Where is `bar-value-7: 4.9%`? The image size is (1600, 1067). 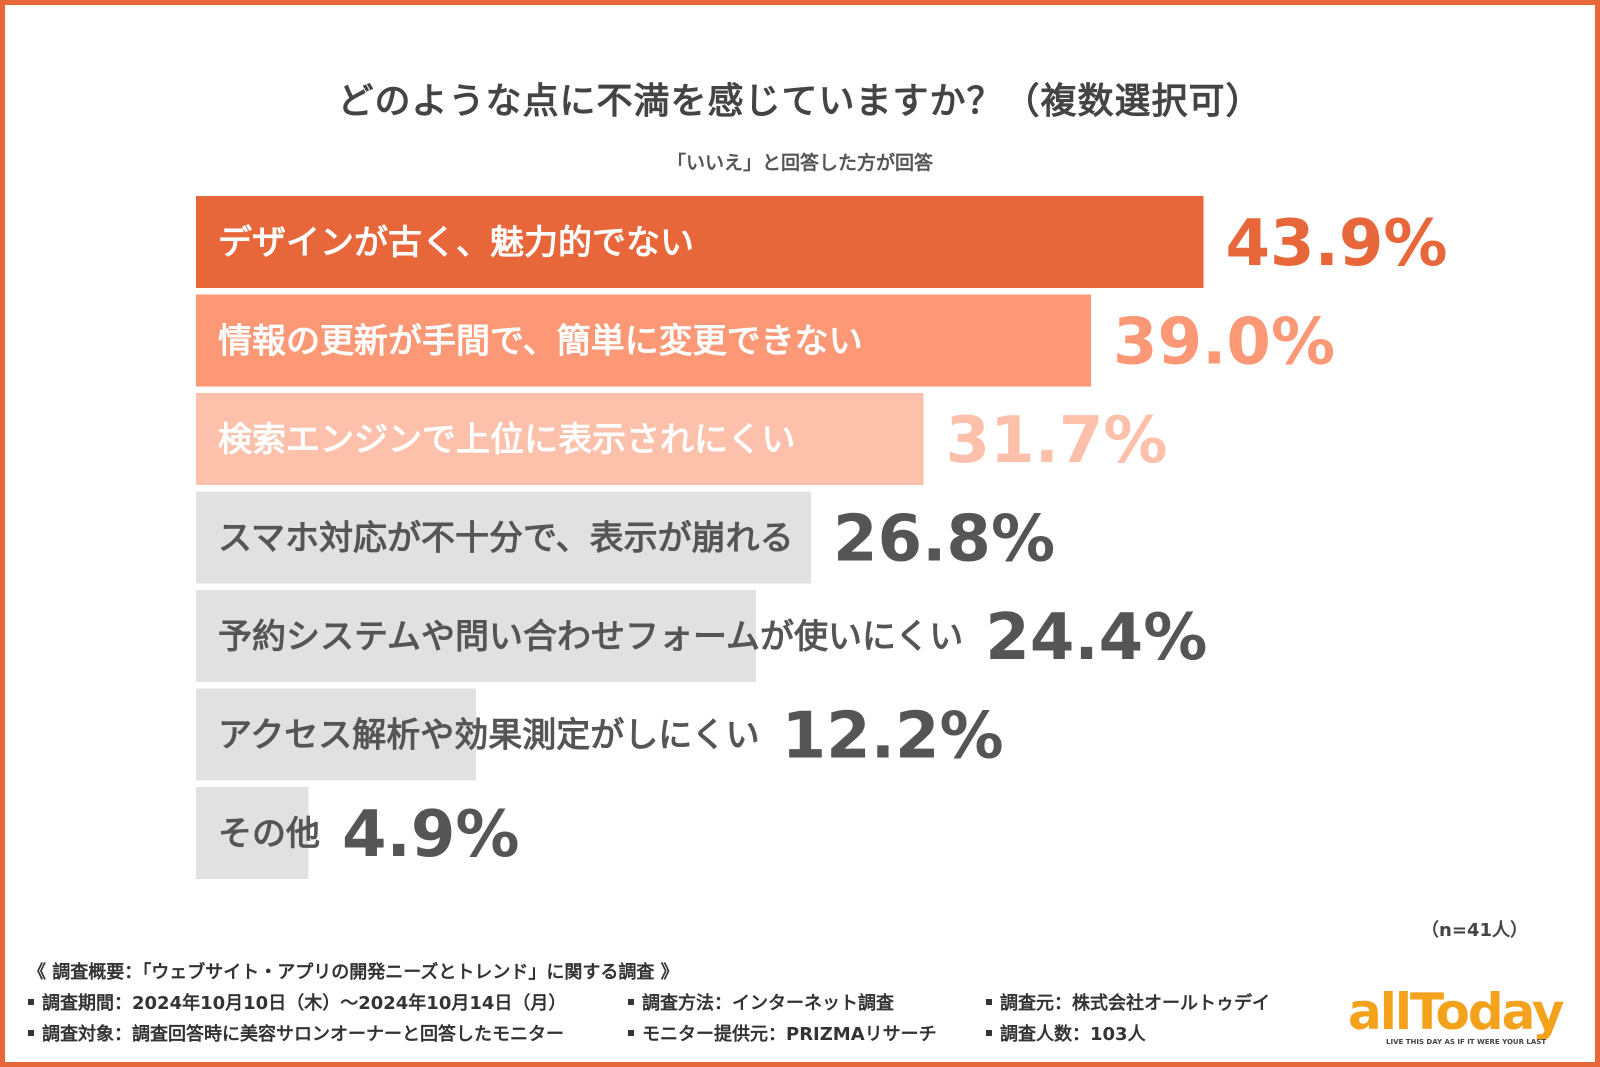 bar-value-7: 4.9% is located at coordinates (431, 835).